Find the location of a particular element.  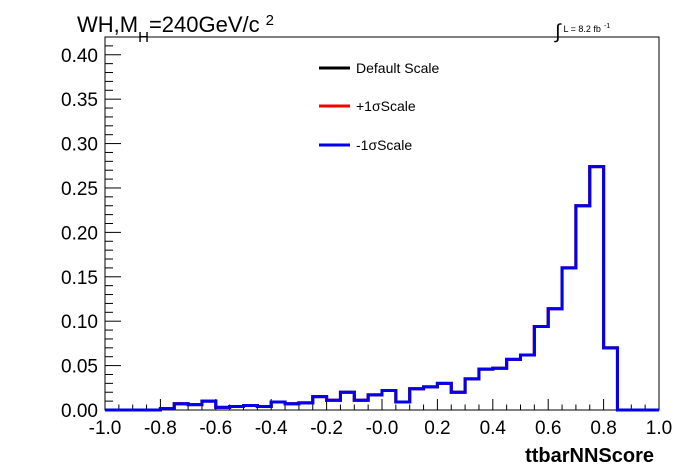

integral-symbol: ∫ is located at coordinates (558, 32).